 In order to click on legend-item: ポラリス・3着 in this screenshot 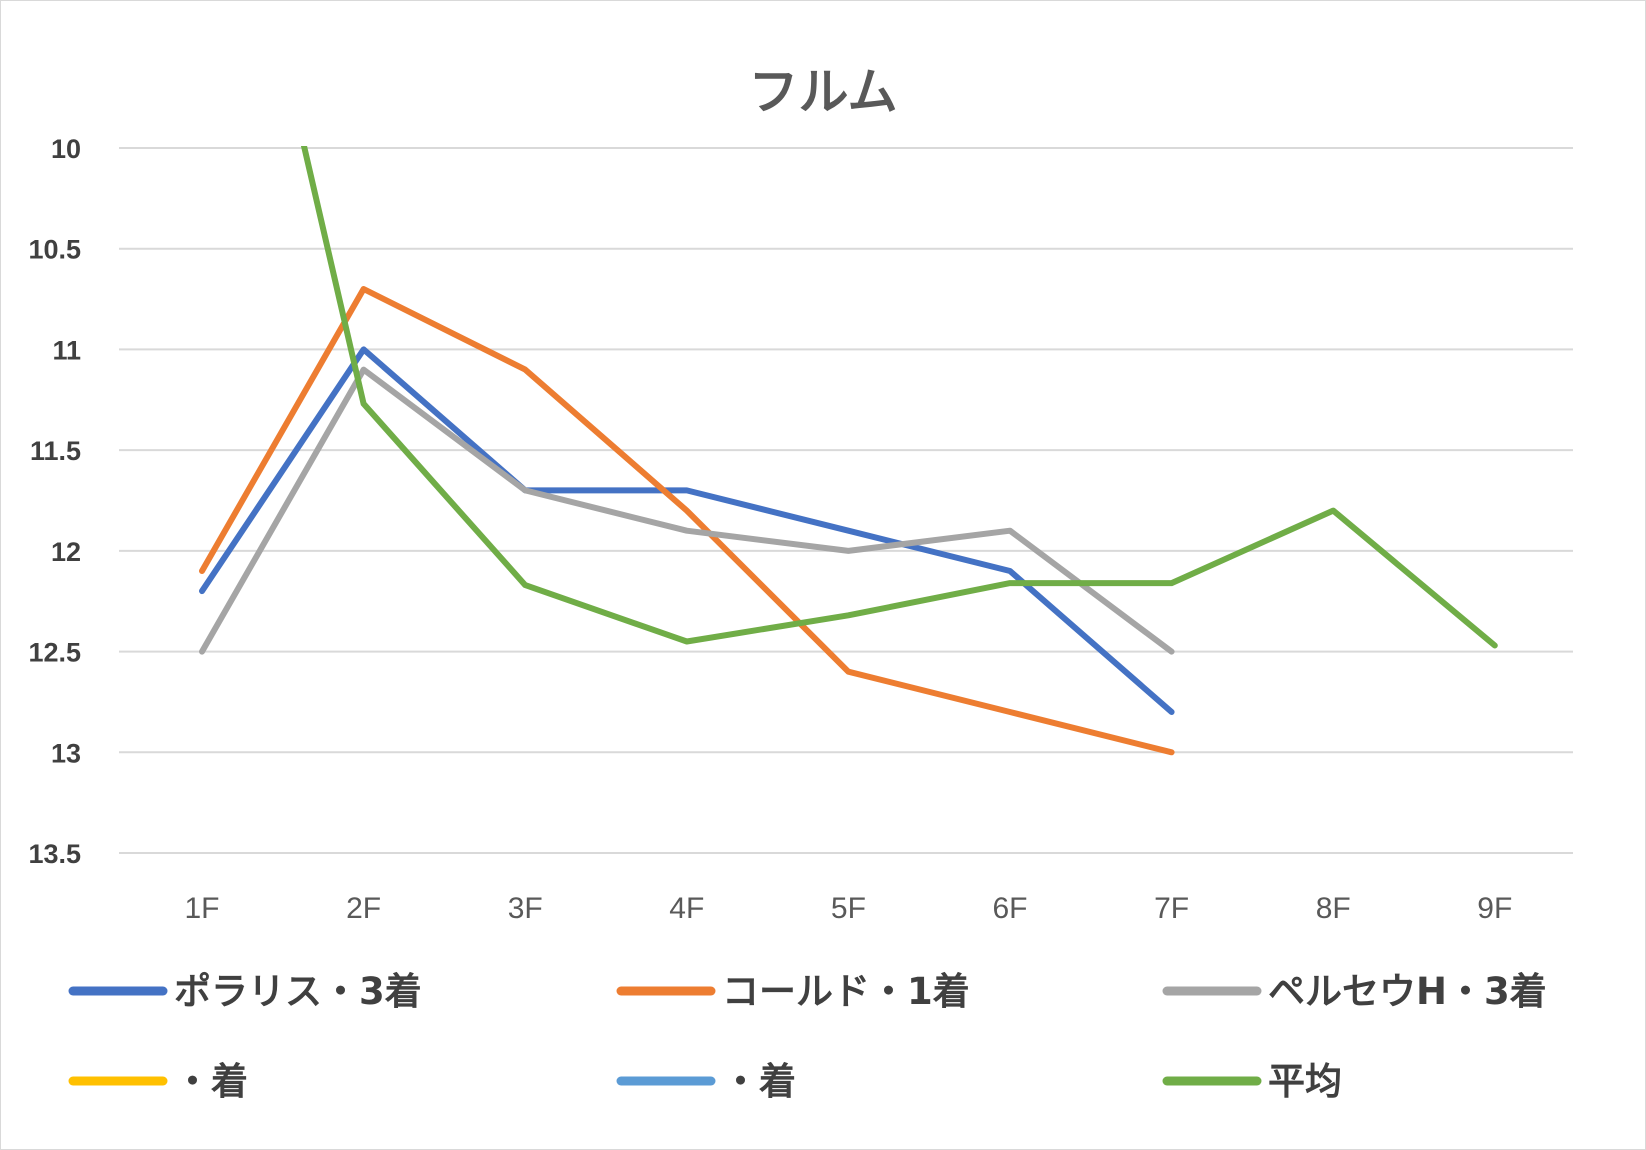, I will do `click(245, 991)`.